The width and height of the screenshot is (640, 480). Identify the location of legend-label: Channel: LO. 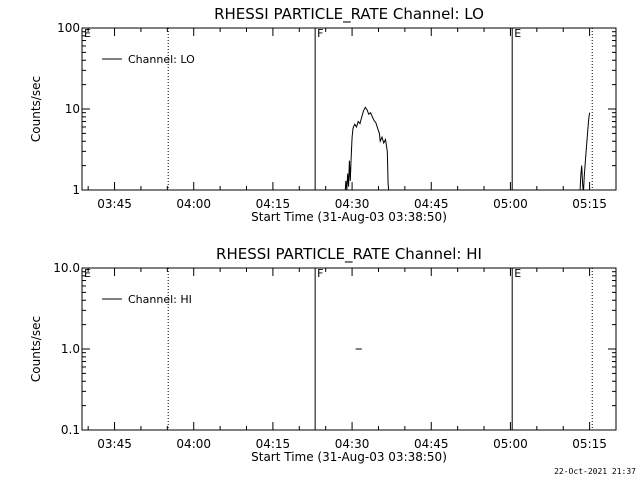
(161, 59).